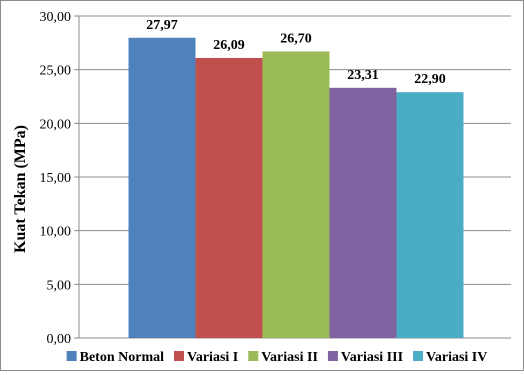 This screenshot has width=524, height=375. I want to click on data-label: 26,09, so click(229, 45).